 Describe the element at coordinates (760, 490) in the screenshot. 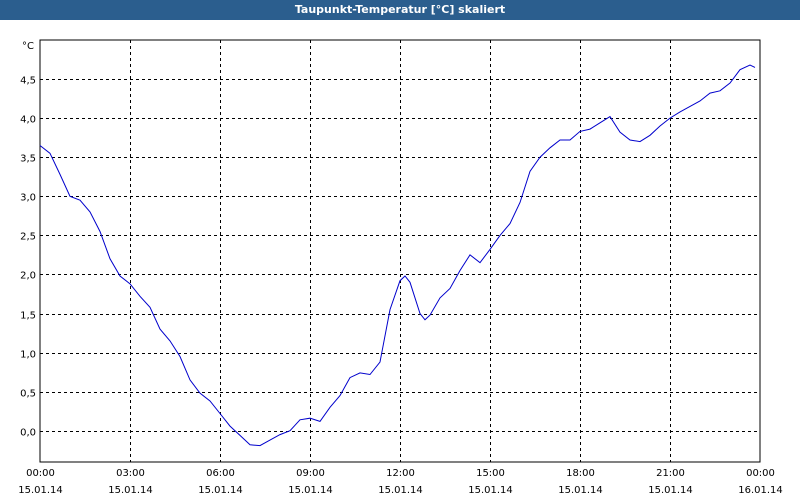

I see `x-tick-date-label: 16.01.14` at that location.